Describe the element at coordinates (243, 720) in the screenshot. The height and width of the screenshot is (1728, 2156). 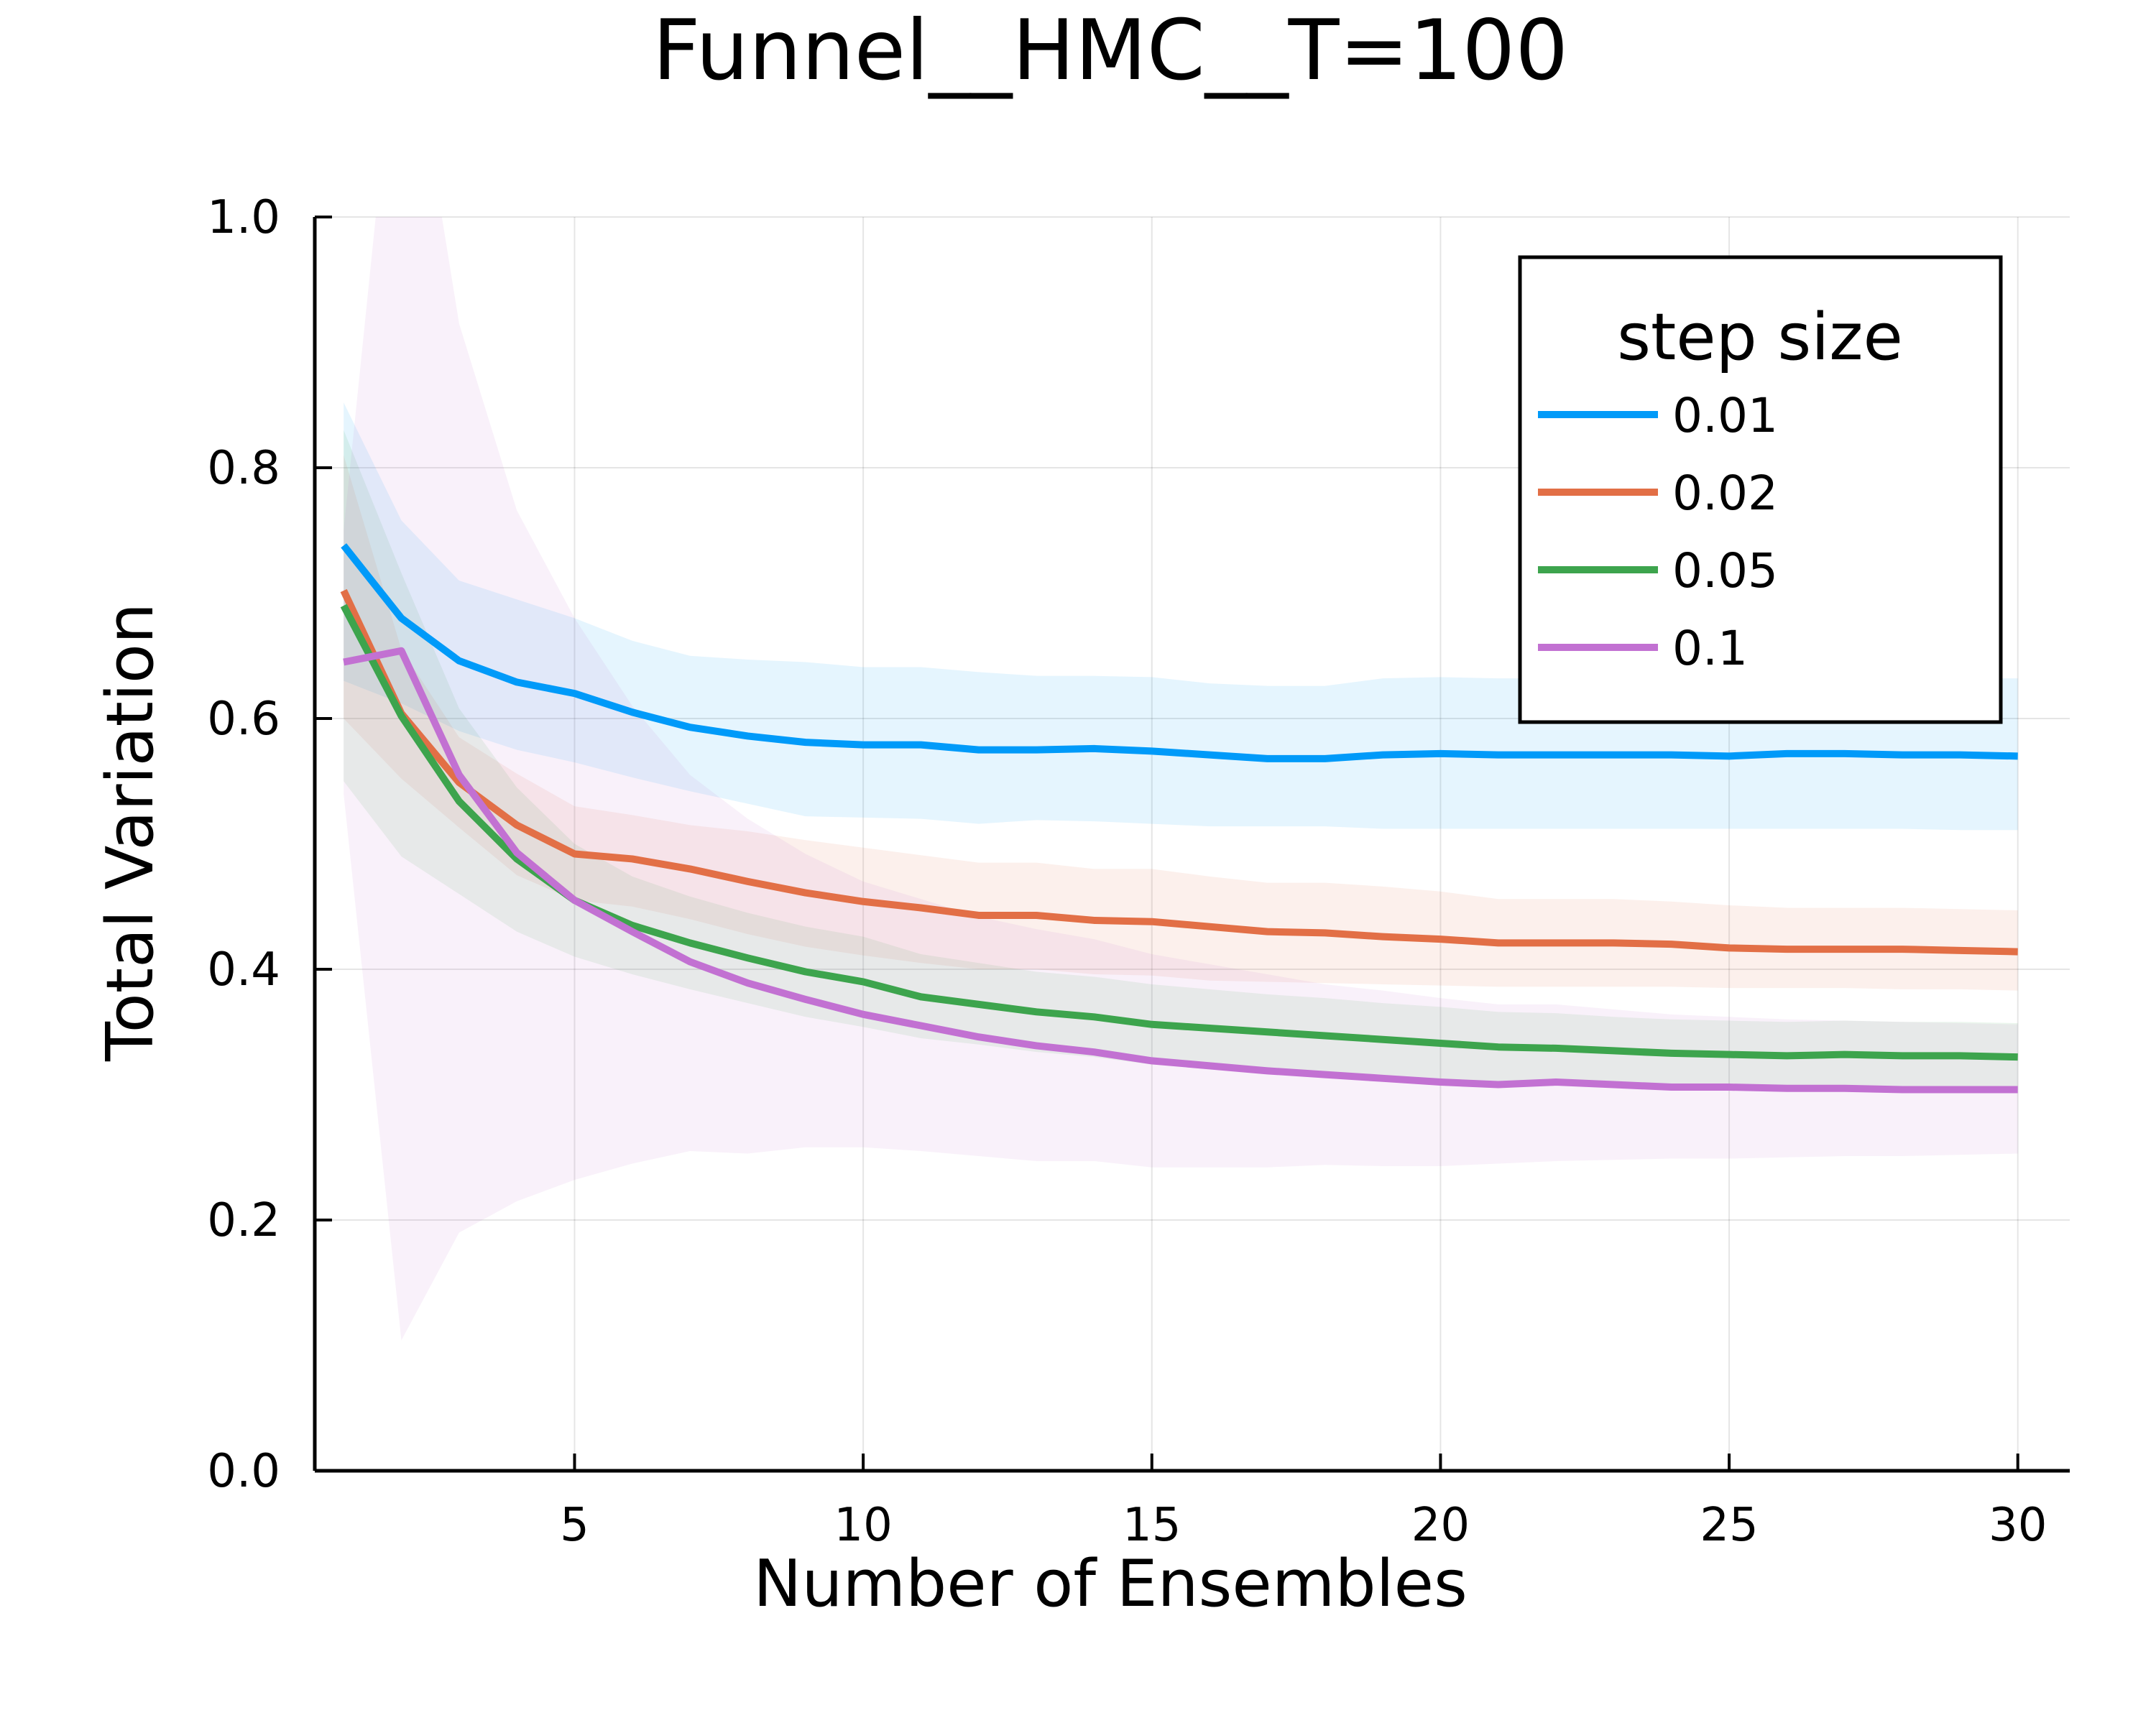
I see `y-tick-label: 0.6` at that location.